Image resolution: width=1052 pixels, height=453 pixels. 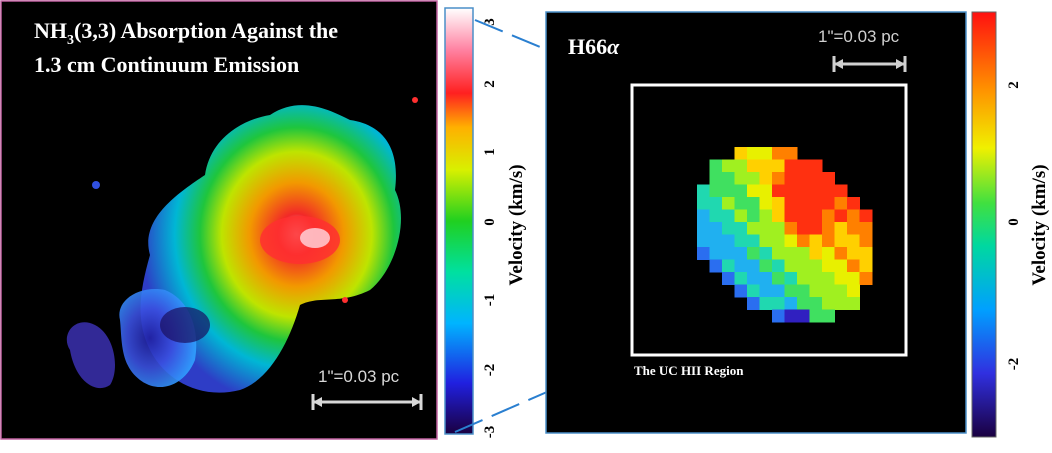 I want to click on h66a-velocity-map, so click(x=785, y=235).